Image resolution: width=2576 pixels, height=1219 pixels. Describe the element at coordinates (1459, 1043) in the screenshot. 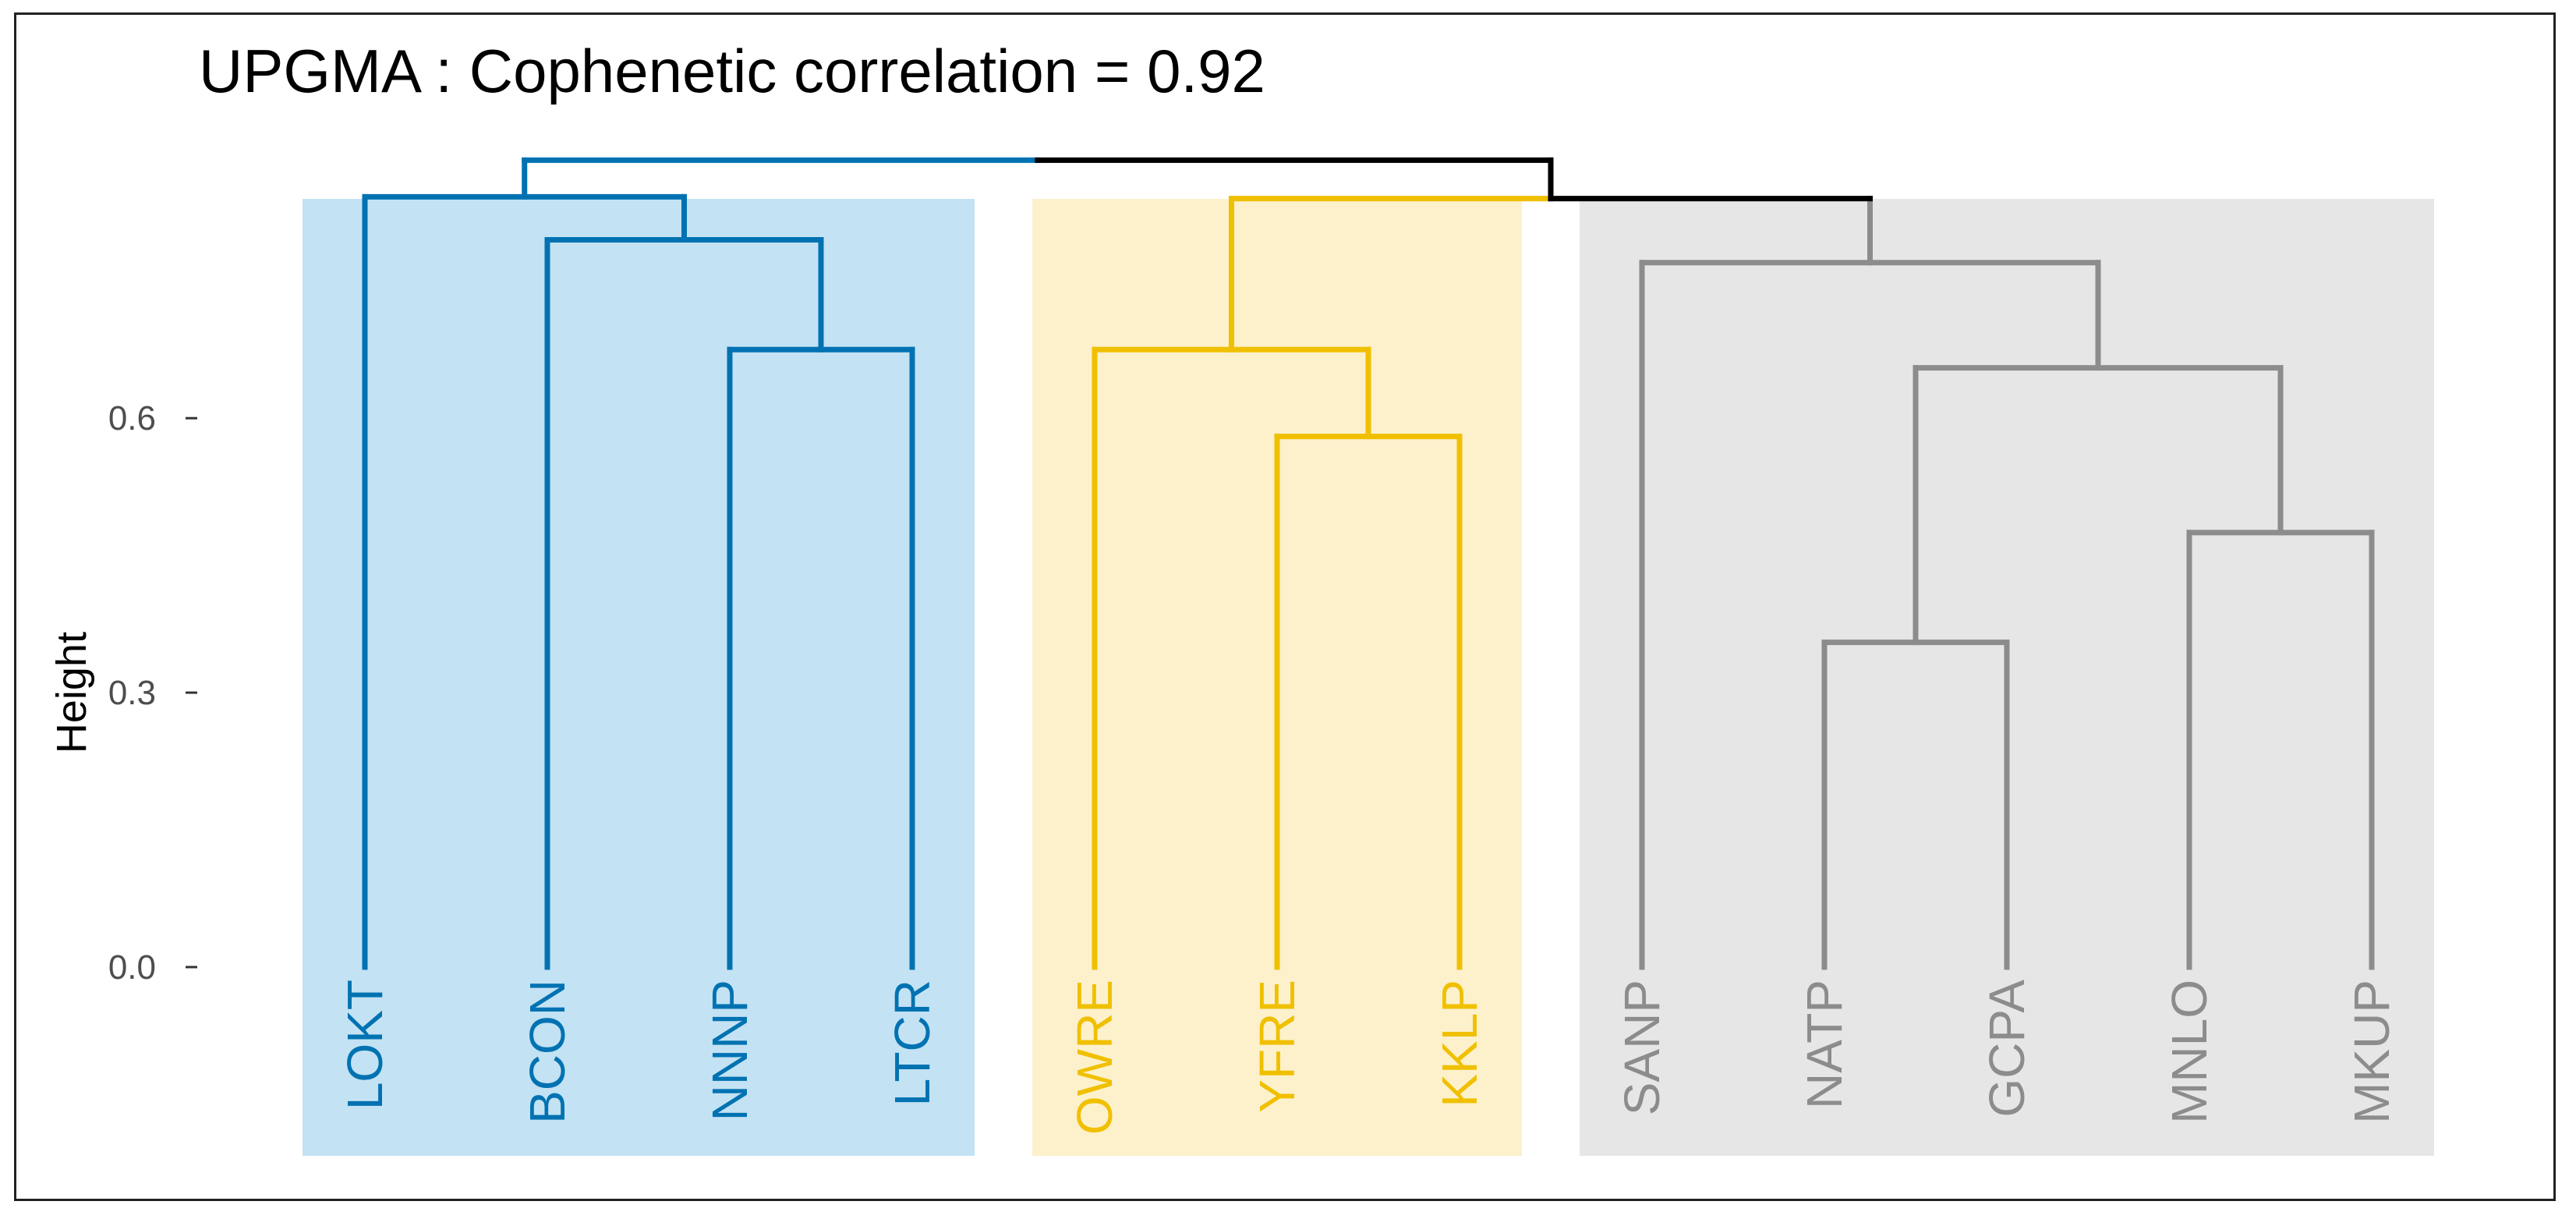

I see `leaf-label: KKLP` at that location.